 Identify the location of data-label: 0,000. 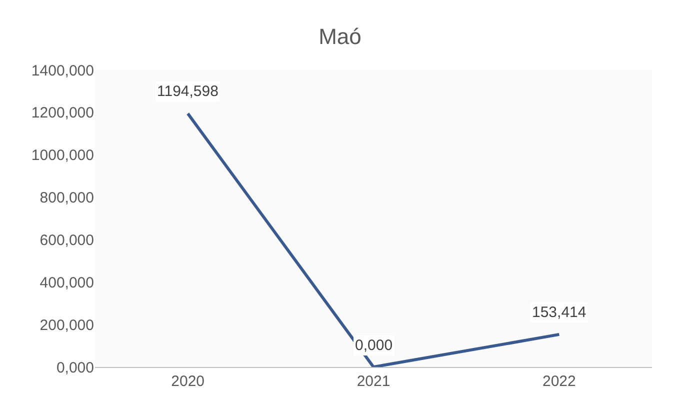
(374, 345).